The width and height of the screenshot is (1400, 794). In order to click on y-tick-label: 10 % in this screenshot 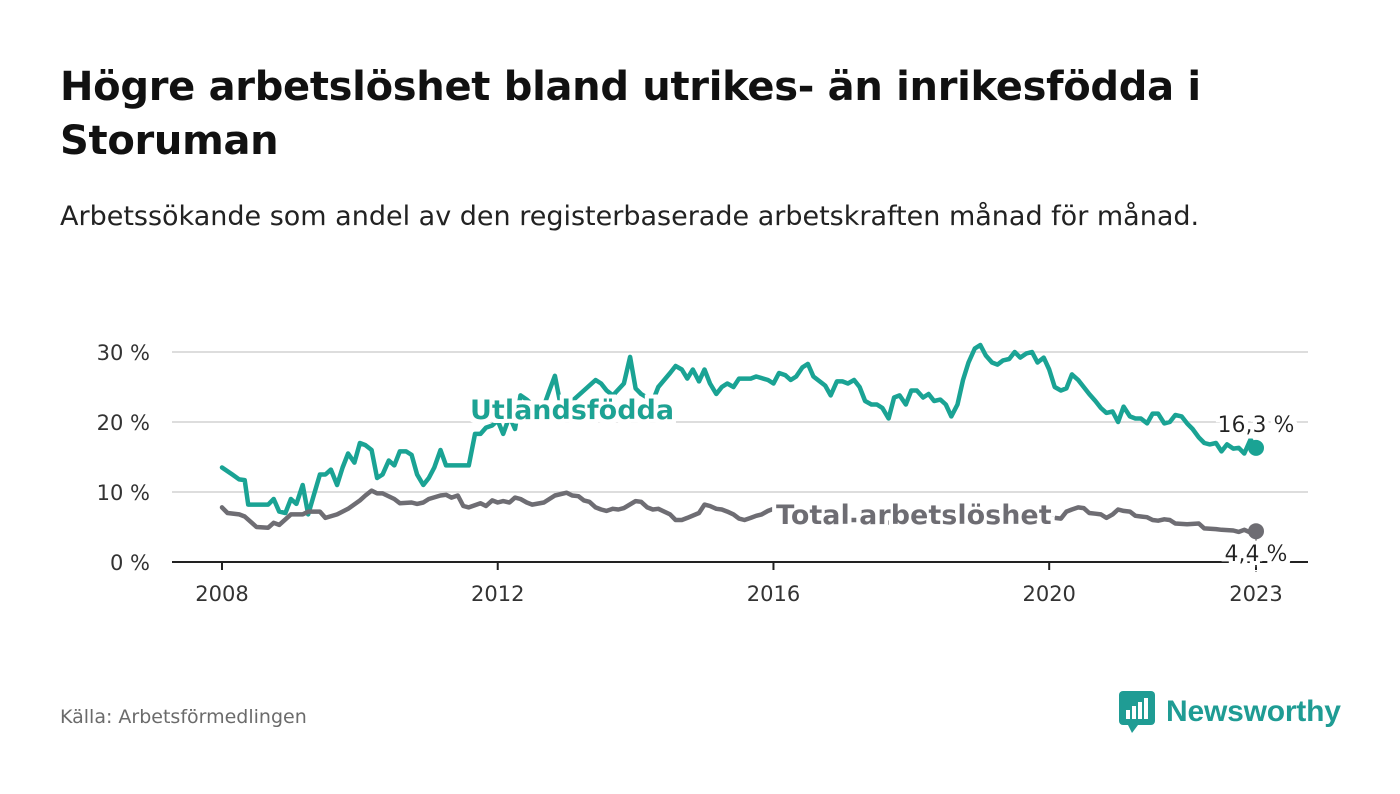, I will do `click(123, 493)`.